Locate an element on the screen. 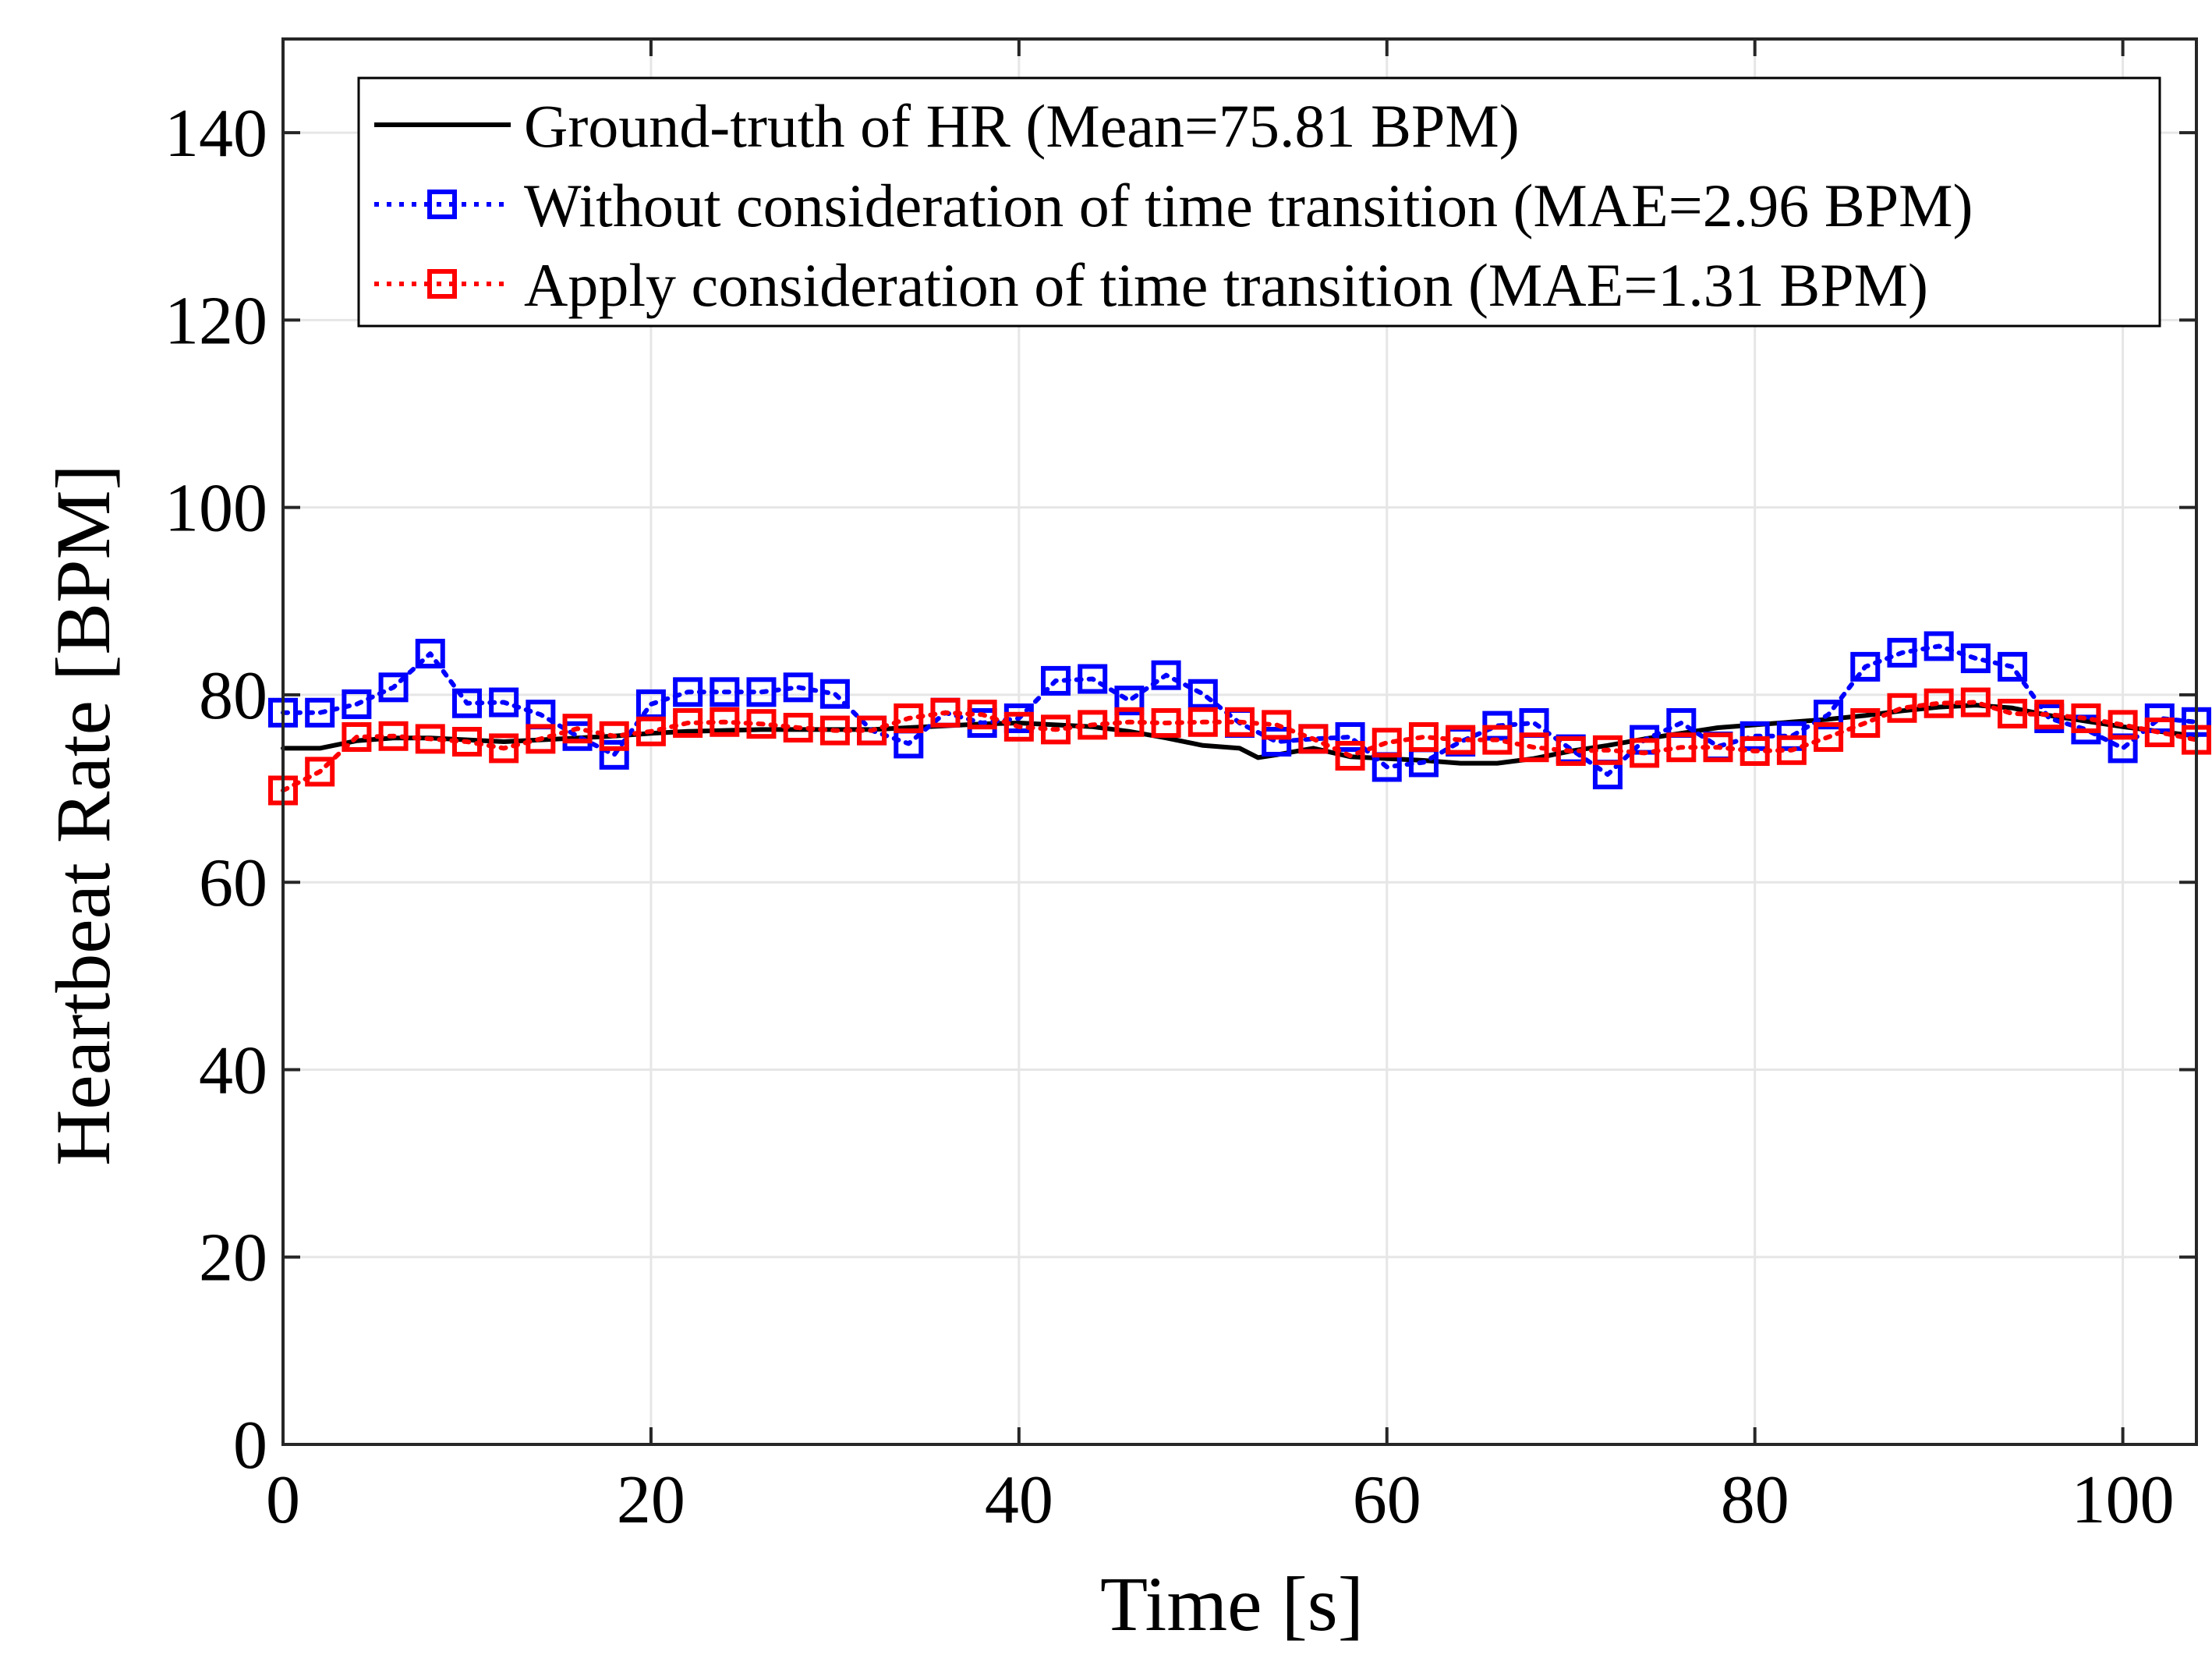 Image resolution: width=2212 pixels, height=1655 pixels. y-tick-label: 80 is located at coordinates (233, 696).